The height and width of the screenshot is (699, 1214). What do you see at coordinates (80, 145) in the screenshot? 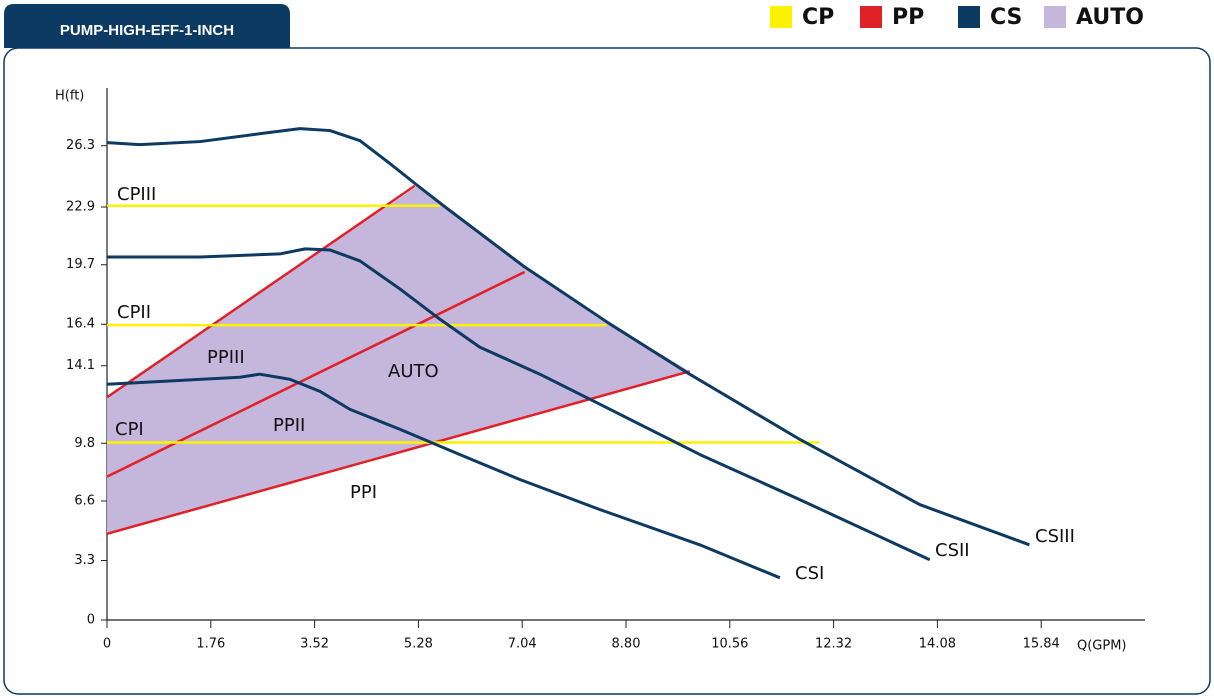
I see `y-tick-label: 26.3` at bounding box center [80, 145].